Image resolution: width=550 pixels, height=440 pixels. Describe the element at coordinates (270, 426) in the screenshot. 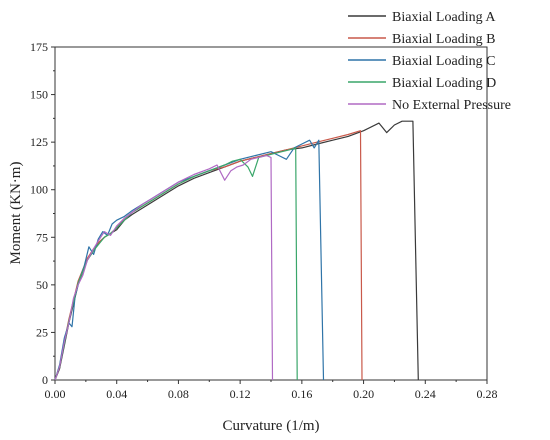

I see `x-axis-title: Curvature (1/m)` at that location.